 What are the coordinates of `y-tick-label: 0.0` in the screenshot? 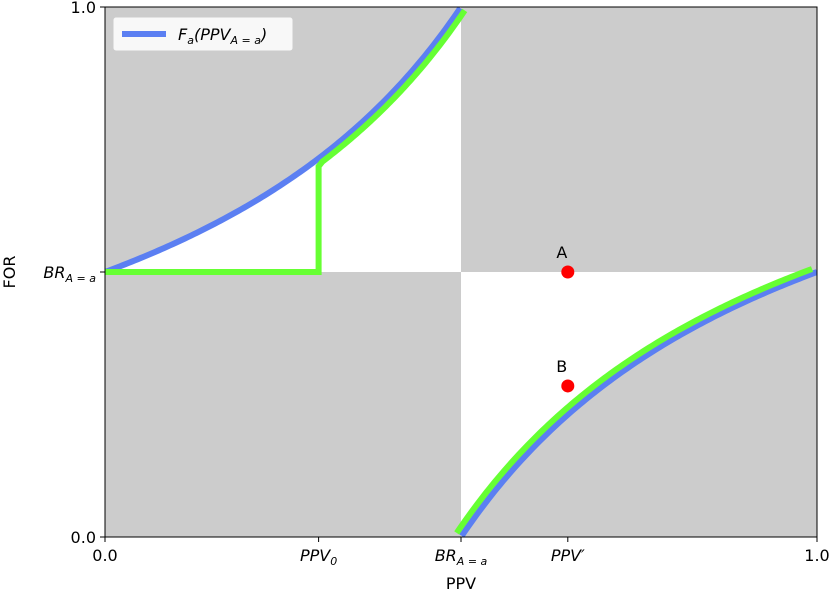 It's located at (83, 537).